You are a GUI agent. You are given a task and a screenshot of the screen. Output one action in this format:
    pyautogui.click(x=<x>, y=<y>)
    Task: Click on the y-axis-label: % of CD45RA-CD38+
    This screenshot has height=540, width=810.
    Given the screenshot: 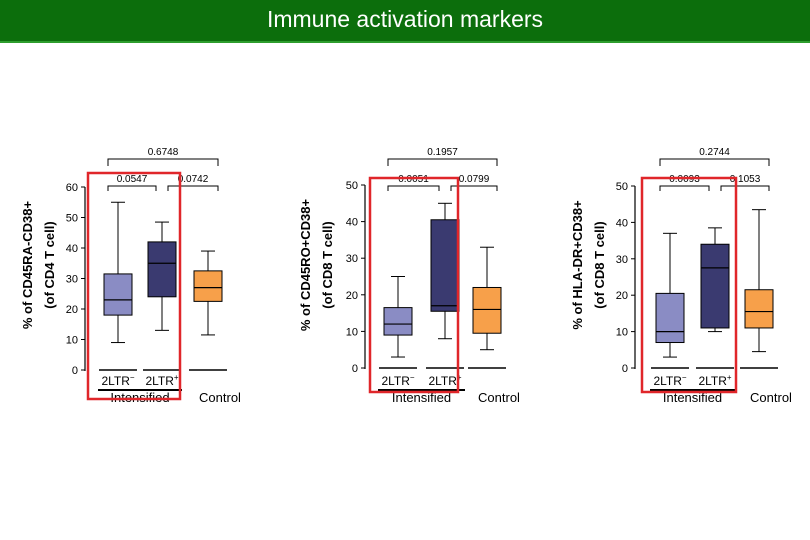 What is the action you would take?
    pyautogui.click(x=27, y=264)
    